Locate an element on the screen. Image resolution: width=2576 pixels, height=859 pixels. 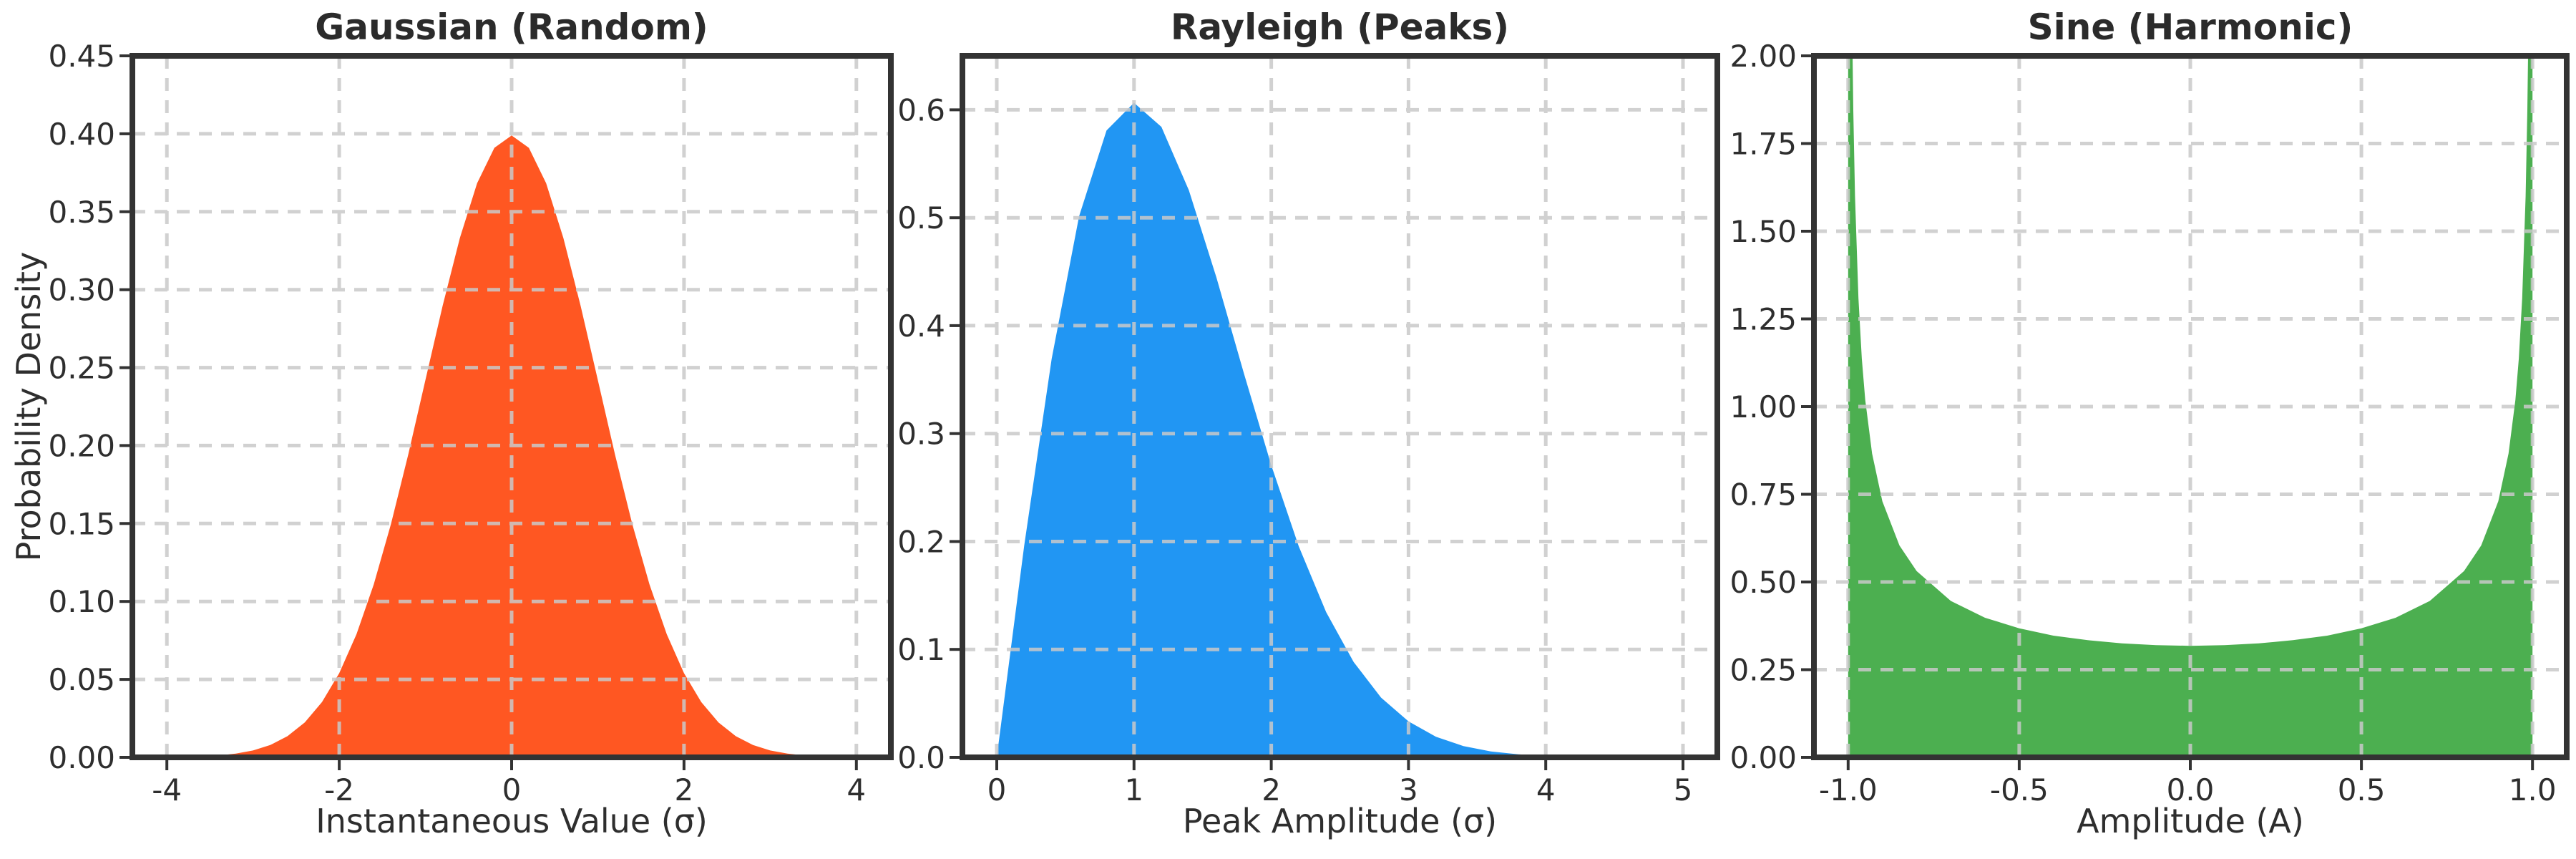
sine-ytick-label: 1.25 is located at coordinates (1763, 319).